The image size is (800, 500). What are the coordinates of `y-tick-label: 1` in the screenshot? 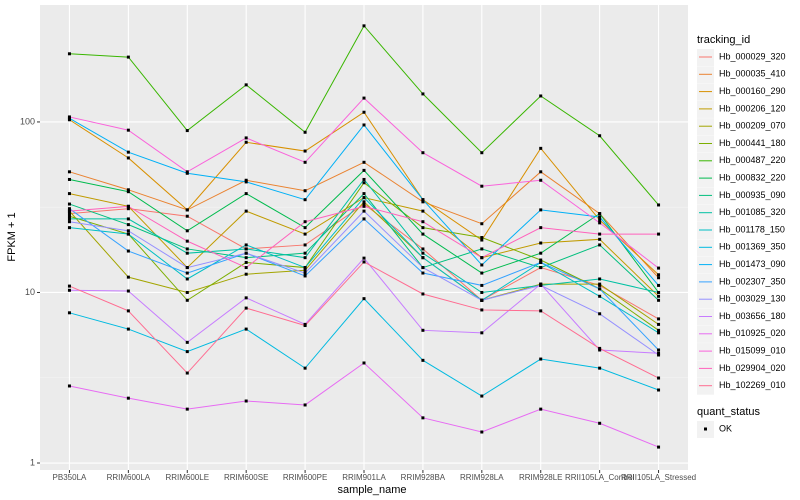 It's located at (32, 462).